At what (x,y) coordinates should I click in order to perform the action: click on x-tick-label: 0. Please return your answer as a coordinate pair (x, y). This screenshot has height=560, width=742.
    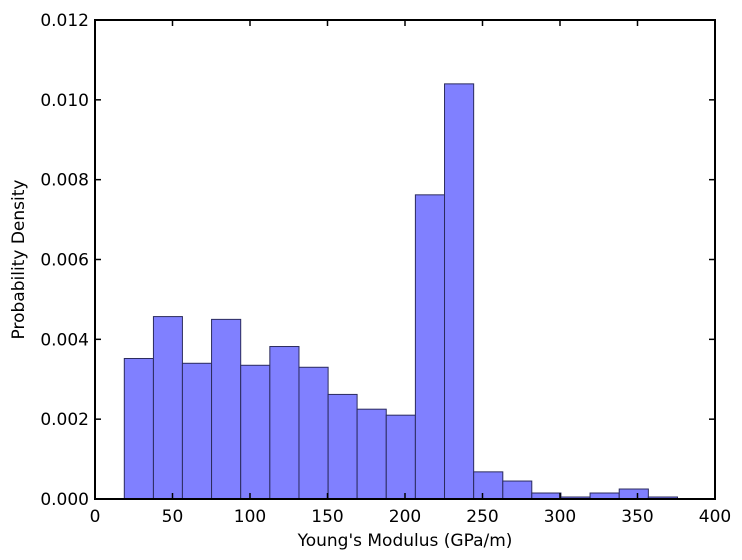
    Looking at the image, I should click on (95, 517).